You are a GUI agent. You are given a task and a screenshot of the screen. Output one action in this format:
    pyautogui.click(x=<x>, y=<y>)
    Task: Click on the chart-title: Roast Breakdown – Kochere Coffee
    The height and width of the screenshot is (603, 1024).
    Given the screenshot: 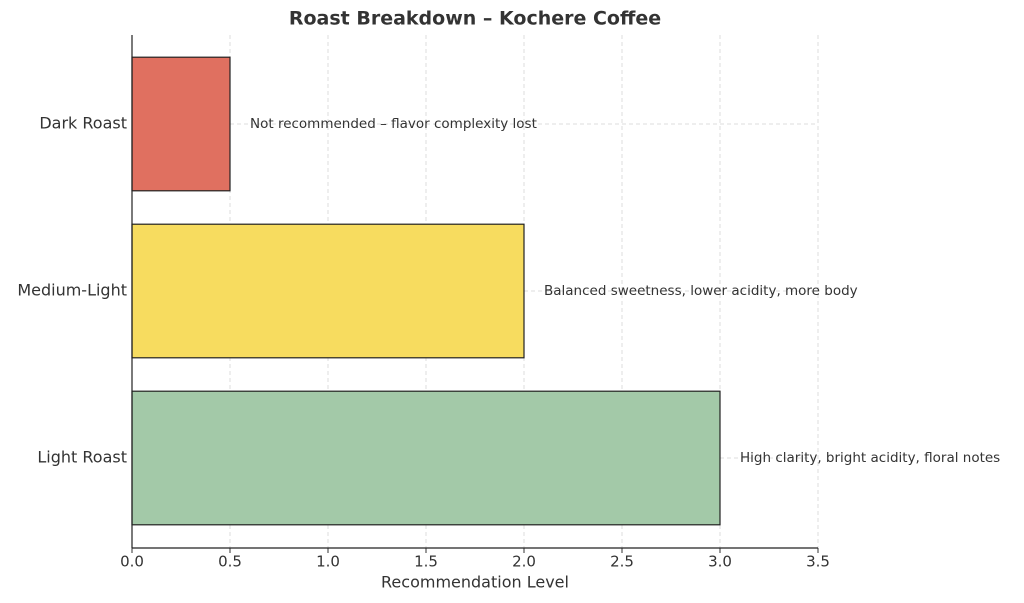 What is the action you would take?
    pyautogui.click(x=475, y=19)
    